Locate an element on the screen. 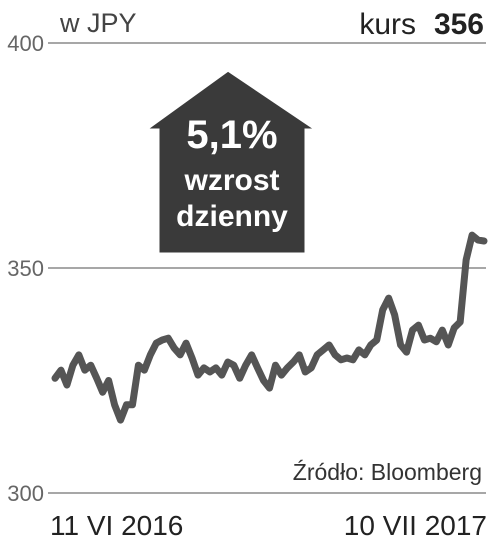 This screenshot has height=548, width=489. badge-arrow is located at coordinates (231, 162).